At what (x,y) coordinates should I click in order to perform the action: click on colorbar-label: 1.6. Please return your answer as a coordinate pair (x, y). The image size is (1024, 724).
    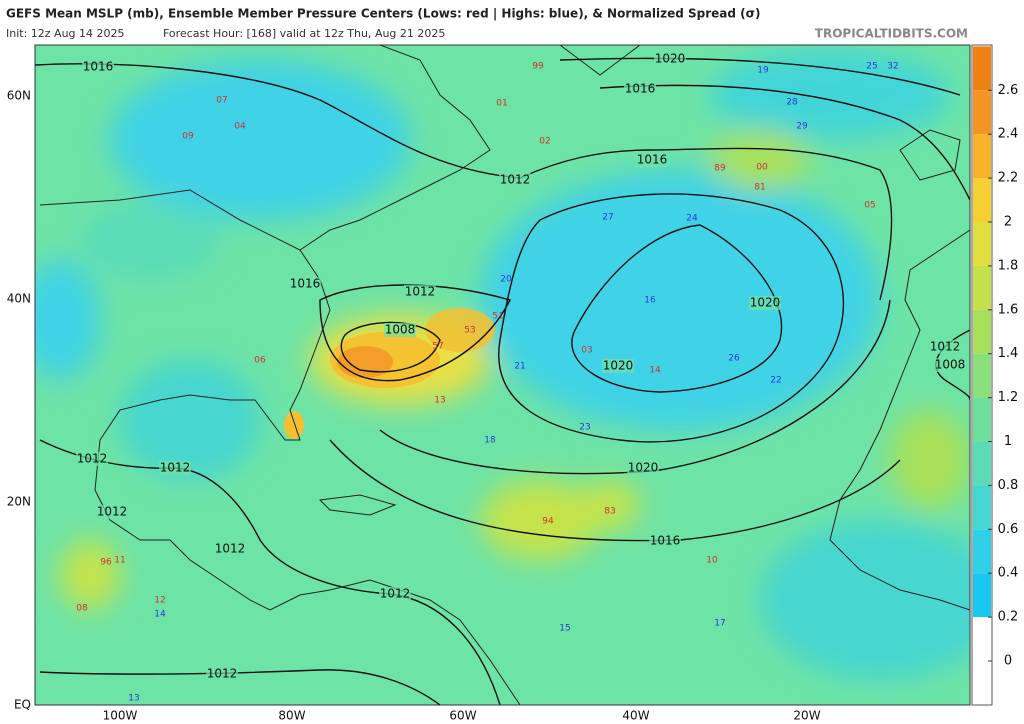
    Looking at the image, I should click on (1008, 309).